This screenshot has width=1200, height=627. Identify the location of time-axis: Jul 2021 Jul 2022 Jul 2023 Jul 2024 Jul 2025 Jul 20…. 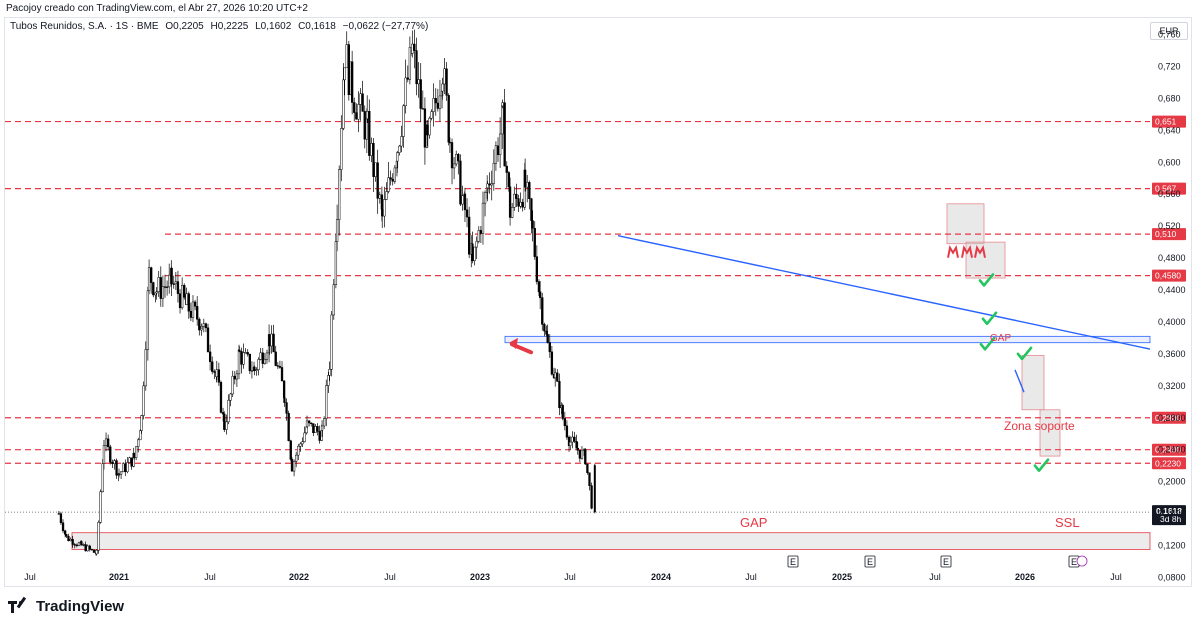
(573, 577).